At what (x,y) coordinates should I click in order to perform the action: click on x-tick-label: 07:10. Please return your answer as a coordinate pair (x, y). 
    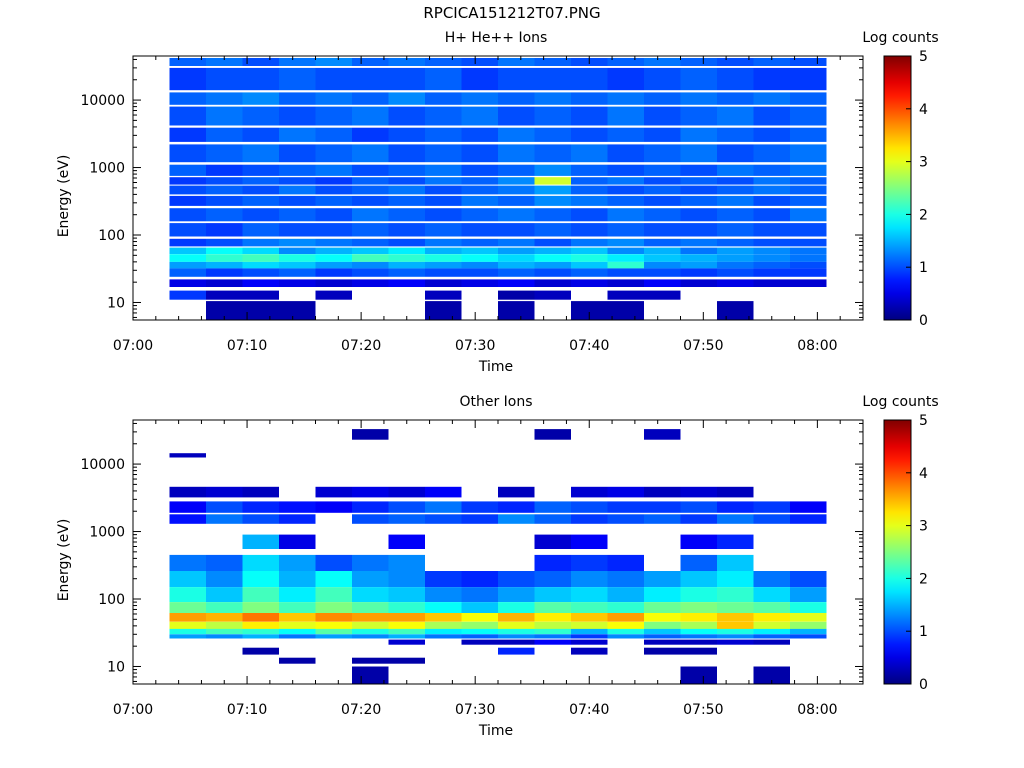
    Looking at the image, I should click on (247, 710).